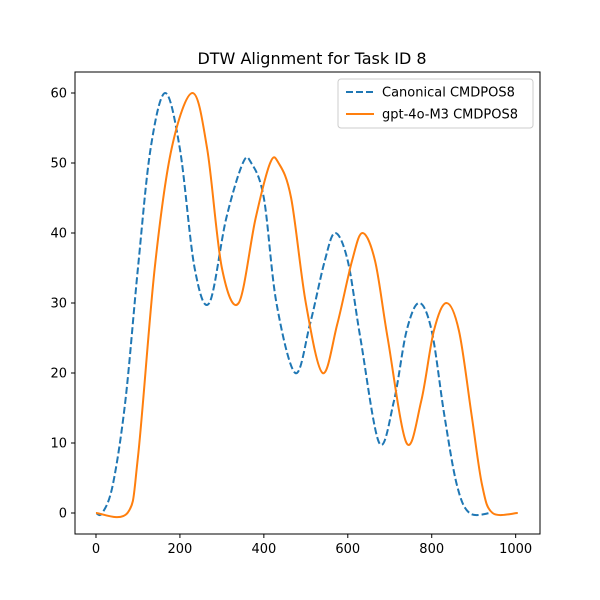  I want to click on x-tick-label: 1000, so click(515, 549).